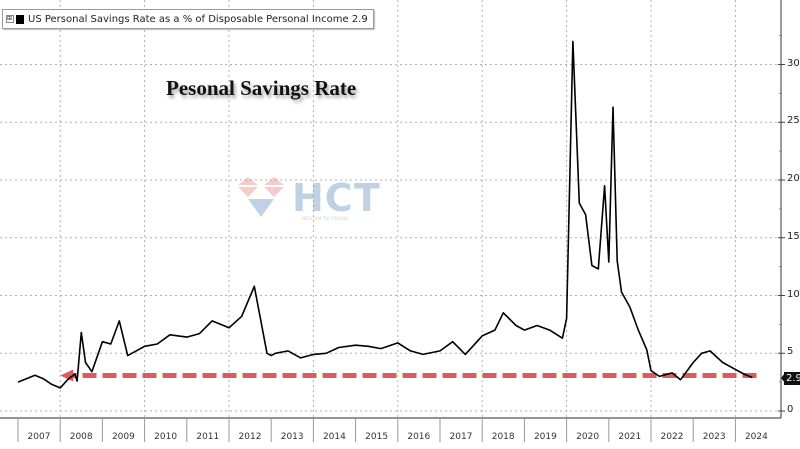  I want to click on diamond-logo-icon, so click(261, 197).